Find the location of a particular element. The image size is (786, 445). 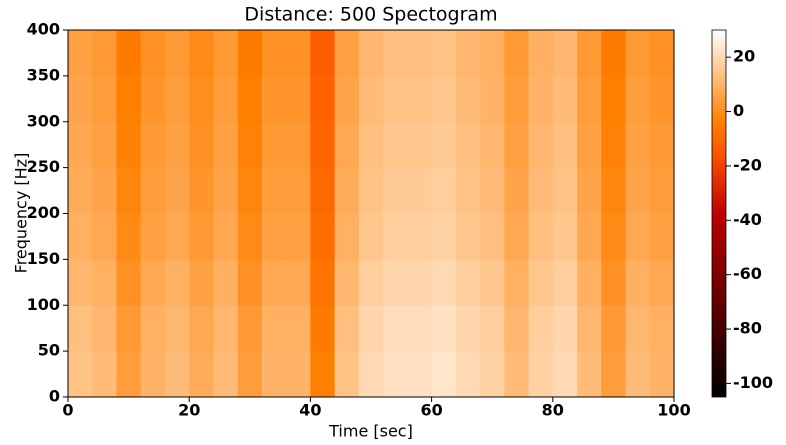

y-tick-label: 150 is located at coordinates (43, 258).